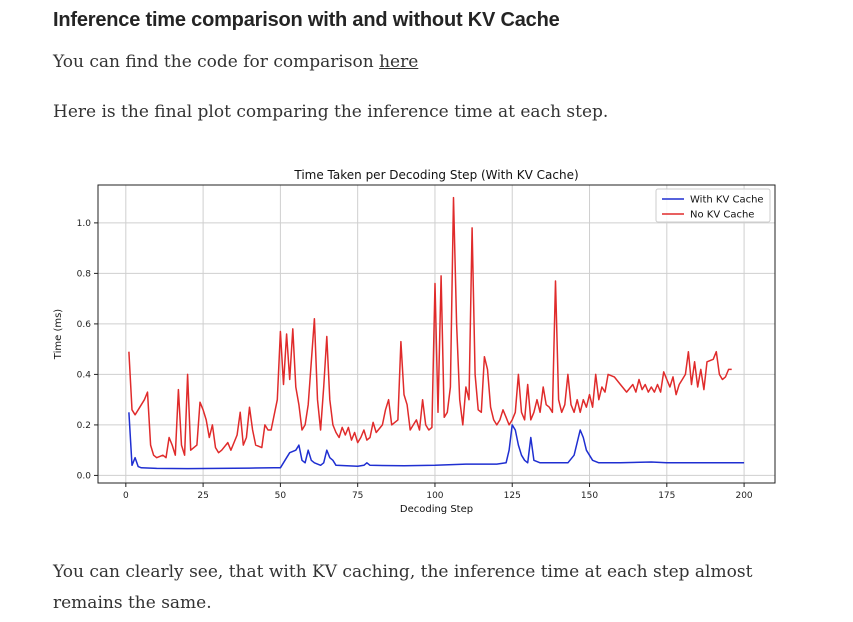  I want to click on y-tick-label: 1.0, so click(84, 224).